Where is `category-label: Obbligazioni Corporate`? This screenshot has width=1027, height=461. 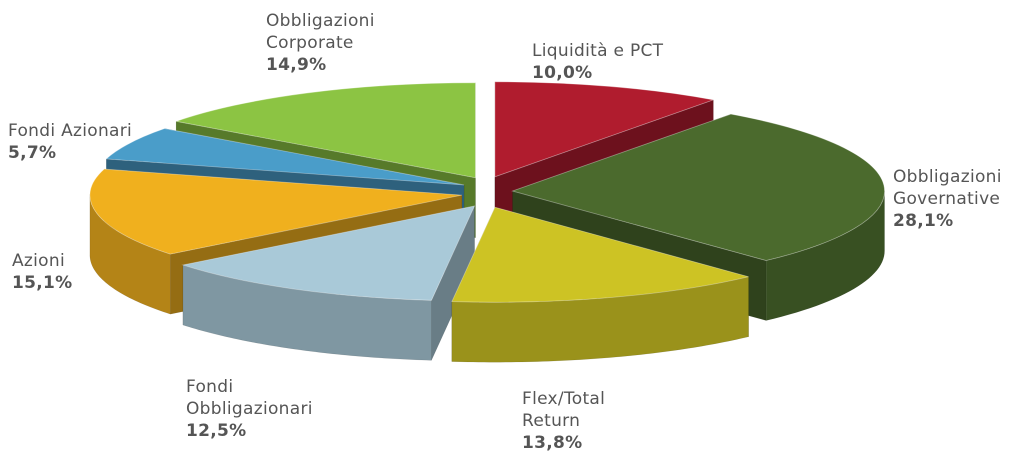
category-label: Obbligazioni Corporate is located at coordinates (320, 32).